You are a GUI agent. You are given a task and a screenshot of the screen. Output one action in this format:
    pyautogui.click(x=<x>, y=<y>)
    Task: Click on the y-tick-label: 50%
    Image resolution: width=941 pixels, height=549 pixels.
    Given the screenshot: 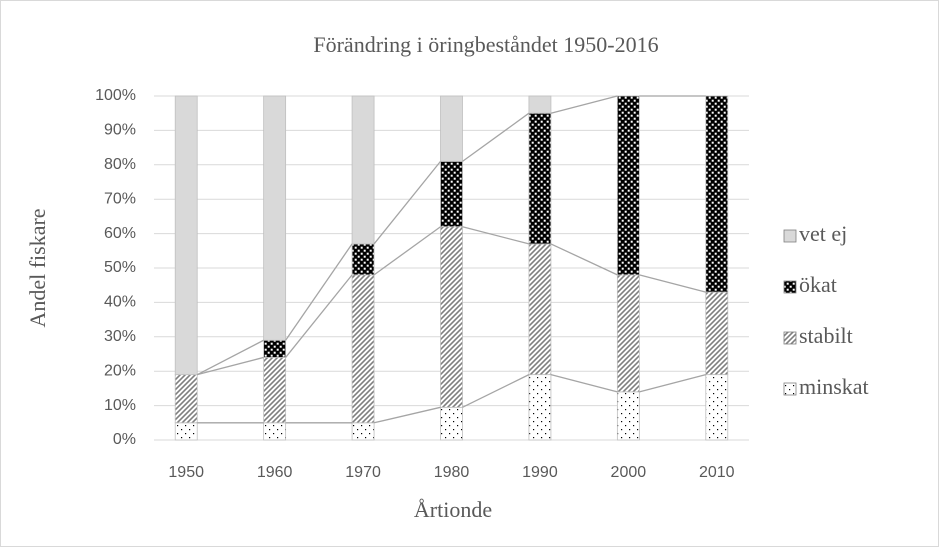 What is the action you would take?
    pyautogui.click(x=120, y=267)
    